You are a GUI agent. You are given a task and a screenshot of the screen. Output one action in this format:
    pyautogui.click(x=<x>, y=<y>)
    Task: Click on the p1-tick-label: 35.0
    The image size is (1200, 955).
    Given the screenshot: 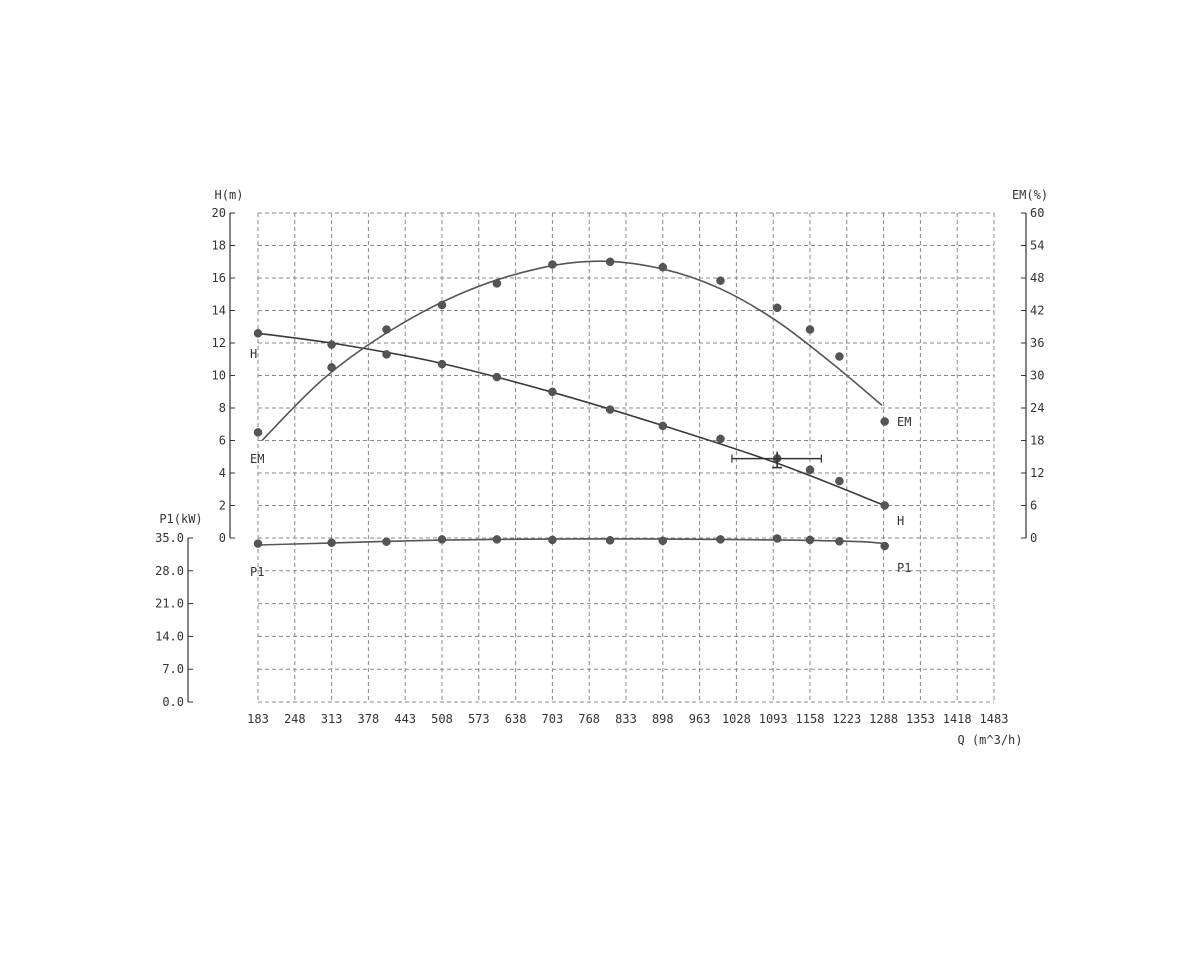 What is the action you would take?
    pyautogui.click(x=169, y=538)
    